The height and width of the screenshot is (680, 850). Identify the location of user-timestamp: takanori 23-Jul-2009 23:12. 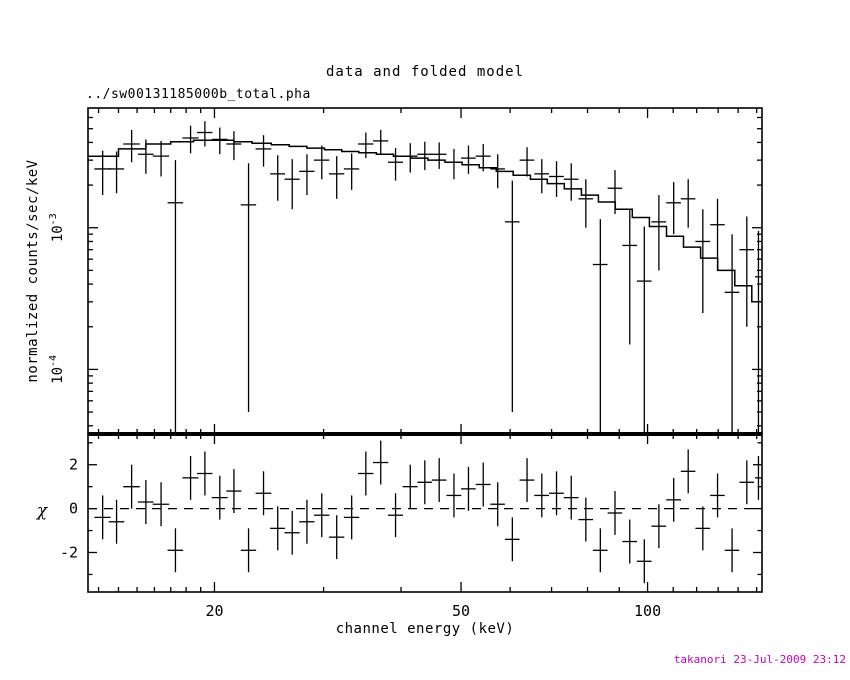
(759, 659).